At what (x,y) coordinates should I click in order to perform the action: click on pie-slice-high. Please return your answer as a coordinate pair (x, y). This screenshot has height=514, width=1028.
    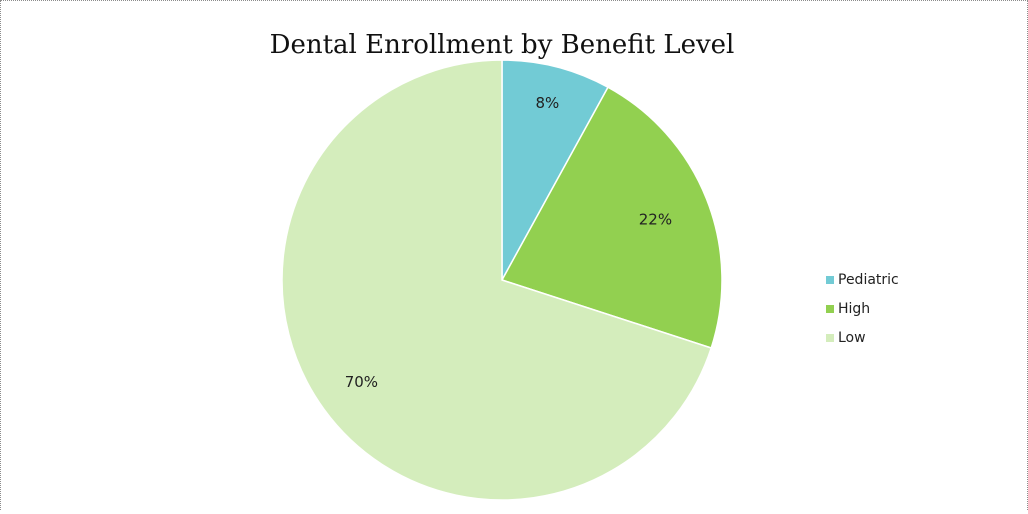
    Looking at the image, I should click on (611, 217).